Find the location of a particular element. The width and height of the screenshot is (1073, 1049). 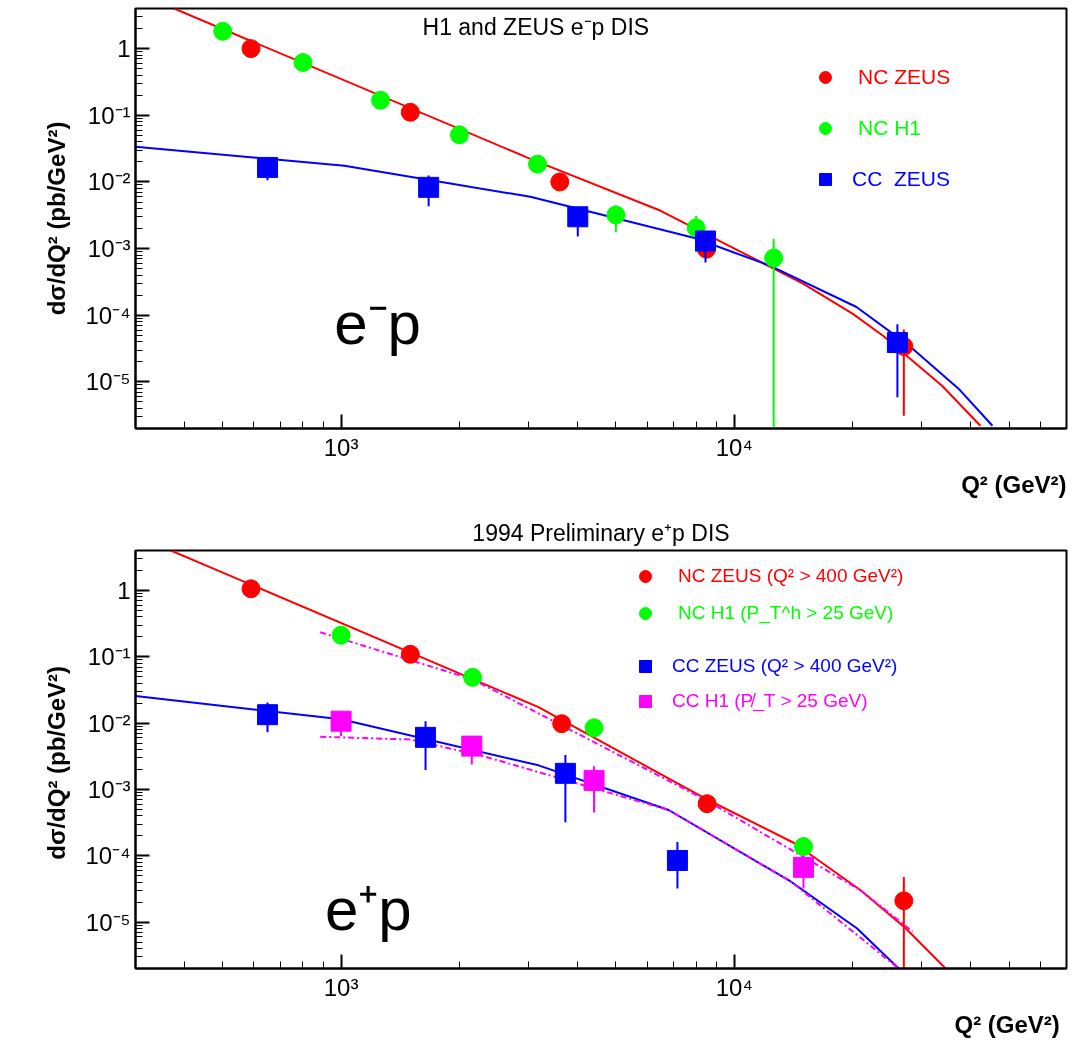

legend-label: CC ZEUS (Q² > 400 GeV²) is located at coordinates (785, 666).